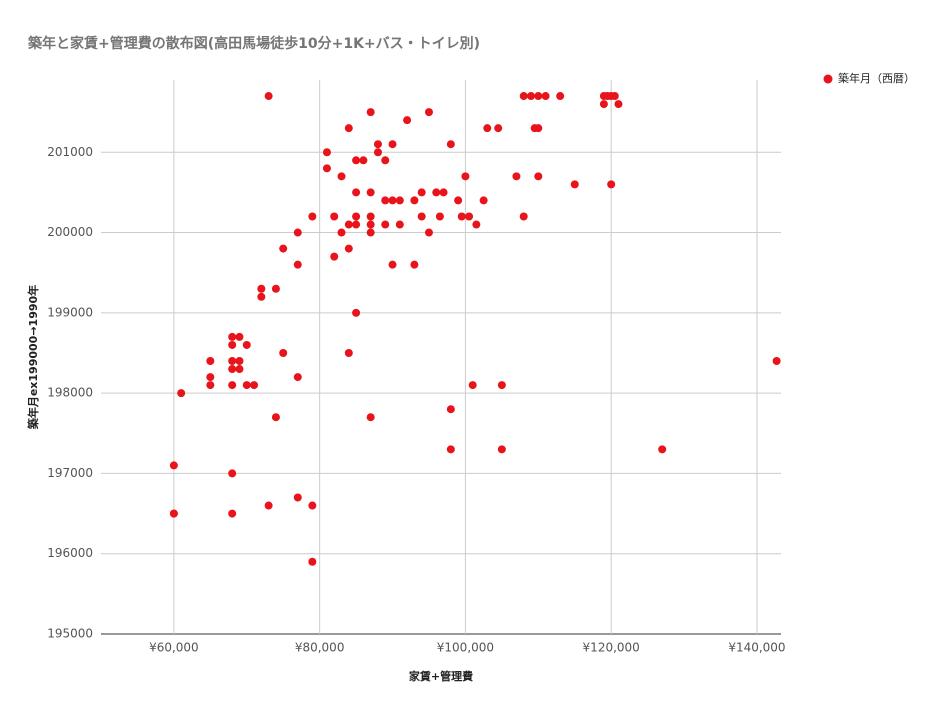  Describe the element at coordinates (253, 43) in the screenshot. I see `chart-title: 築年と家賃+管理費の散布図(高田馬場徒歩10分+1K+バス・トイレ別)` at that location.